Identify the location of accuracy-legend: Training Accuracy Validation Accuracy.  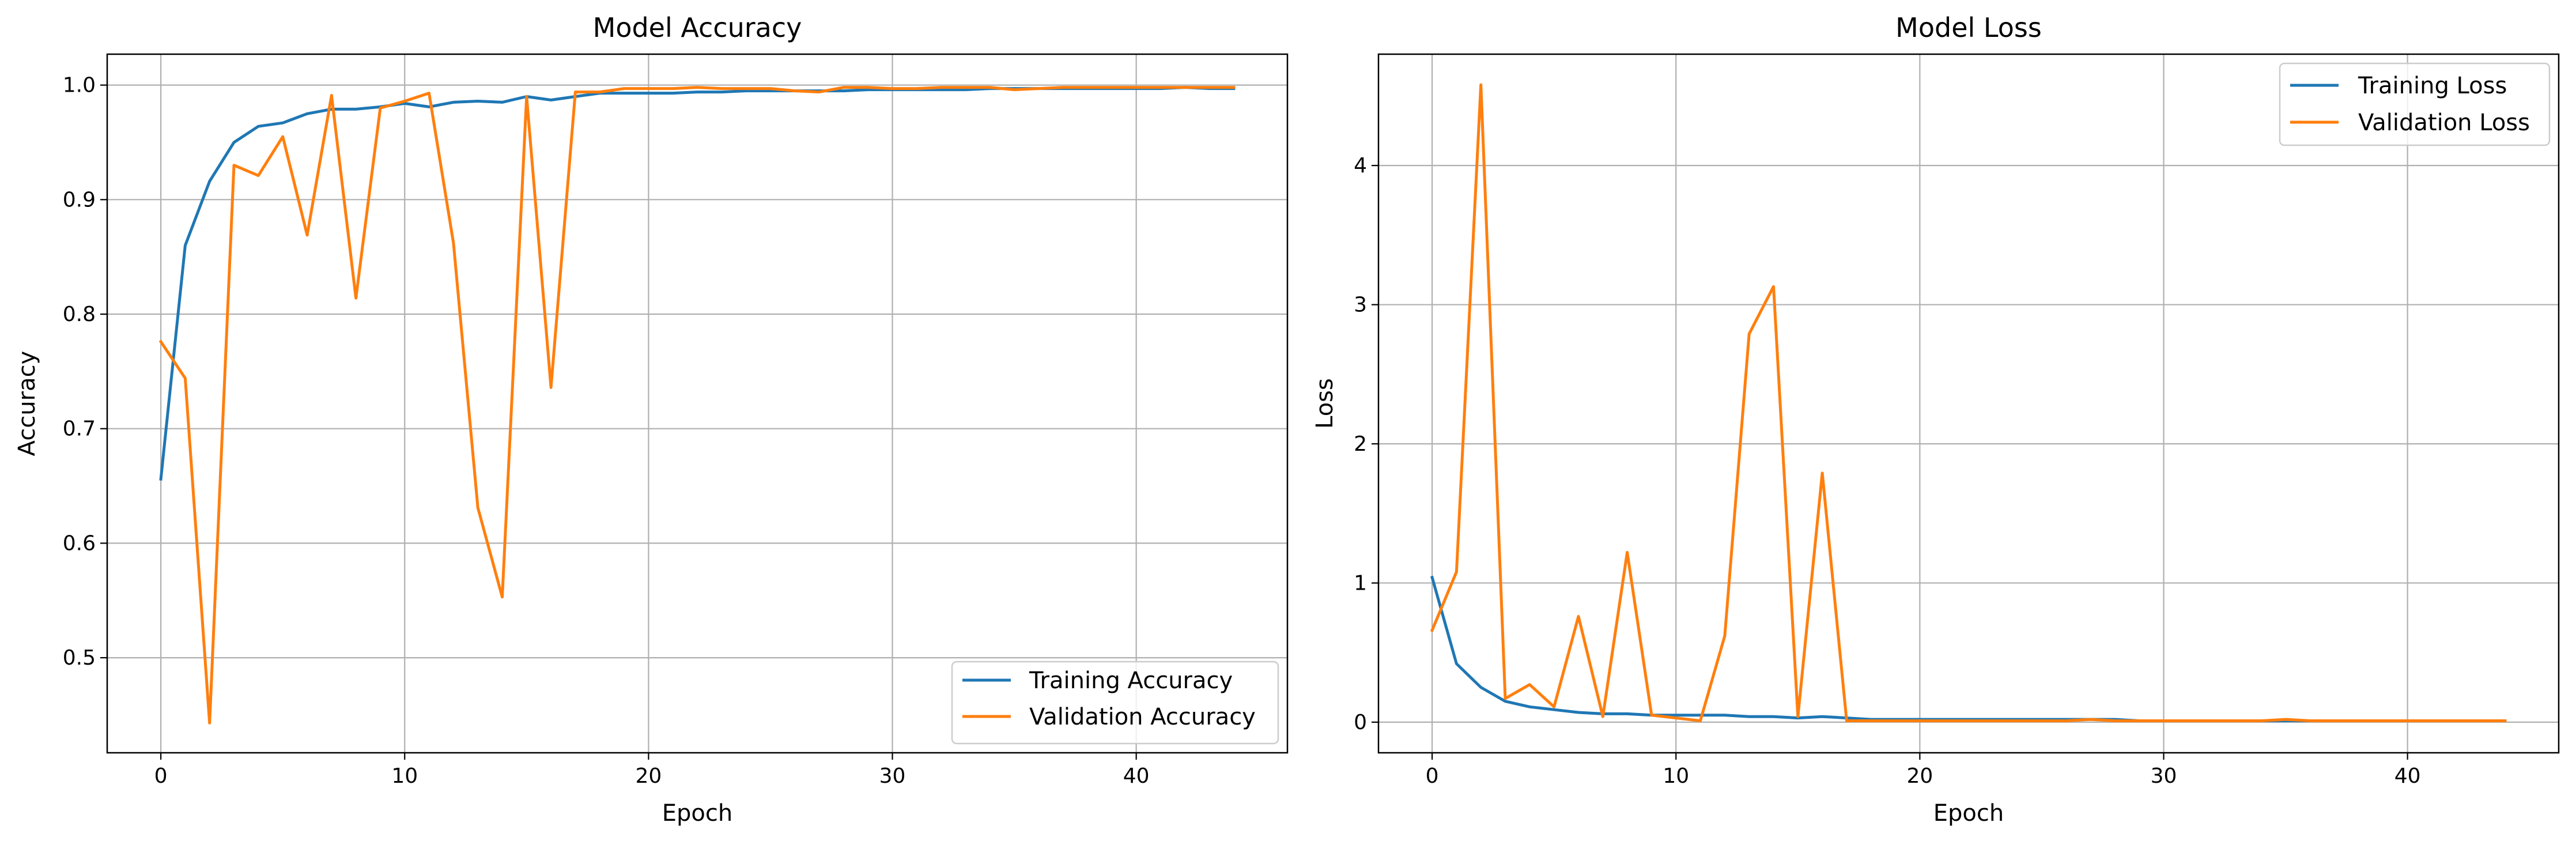
(1115, 703).